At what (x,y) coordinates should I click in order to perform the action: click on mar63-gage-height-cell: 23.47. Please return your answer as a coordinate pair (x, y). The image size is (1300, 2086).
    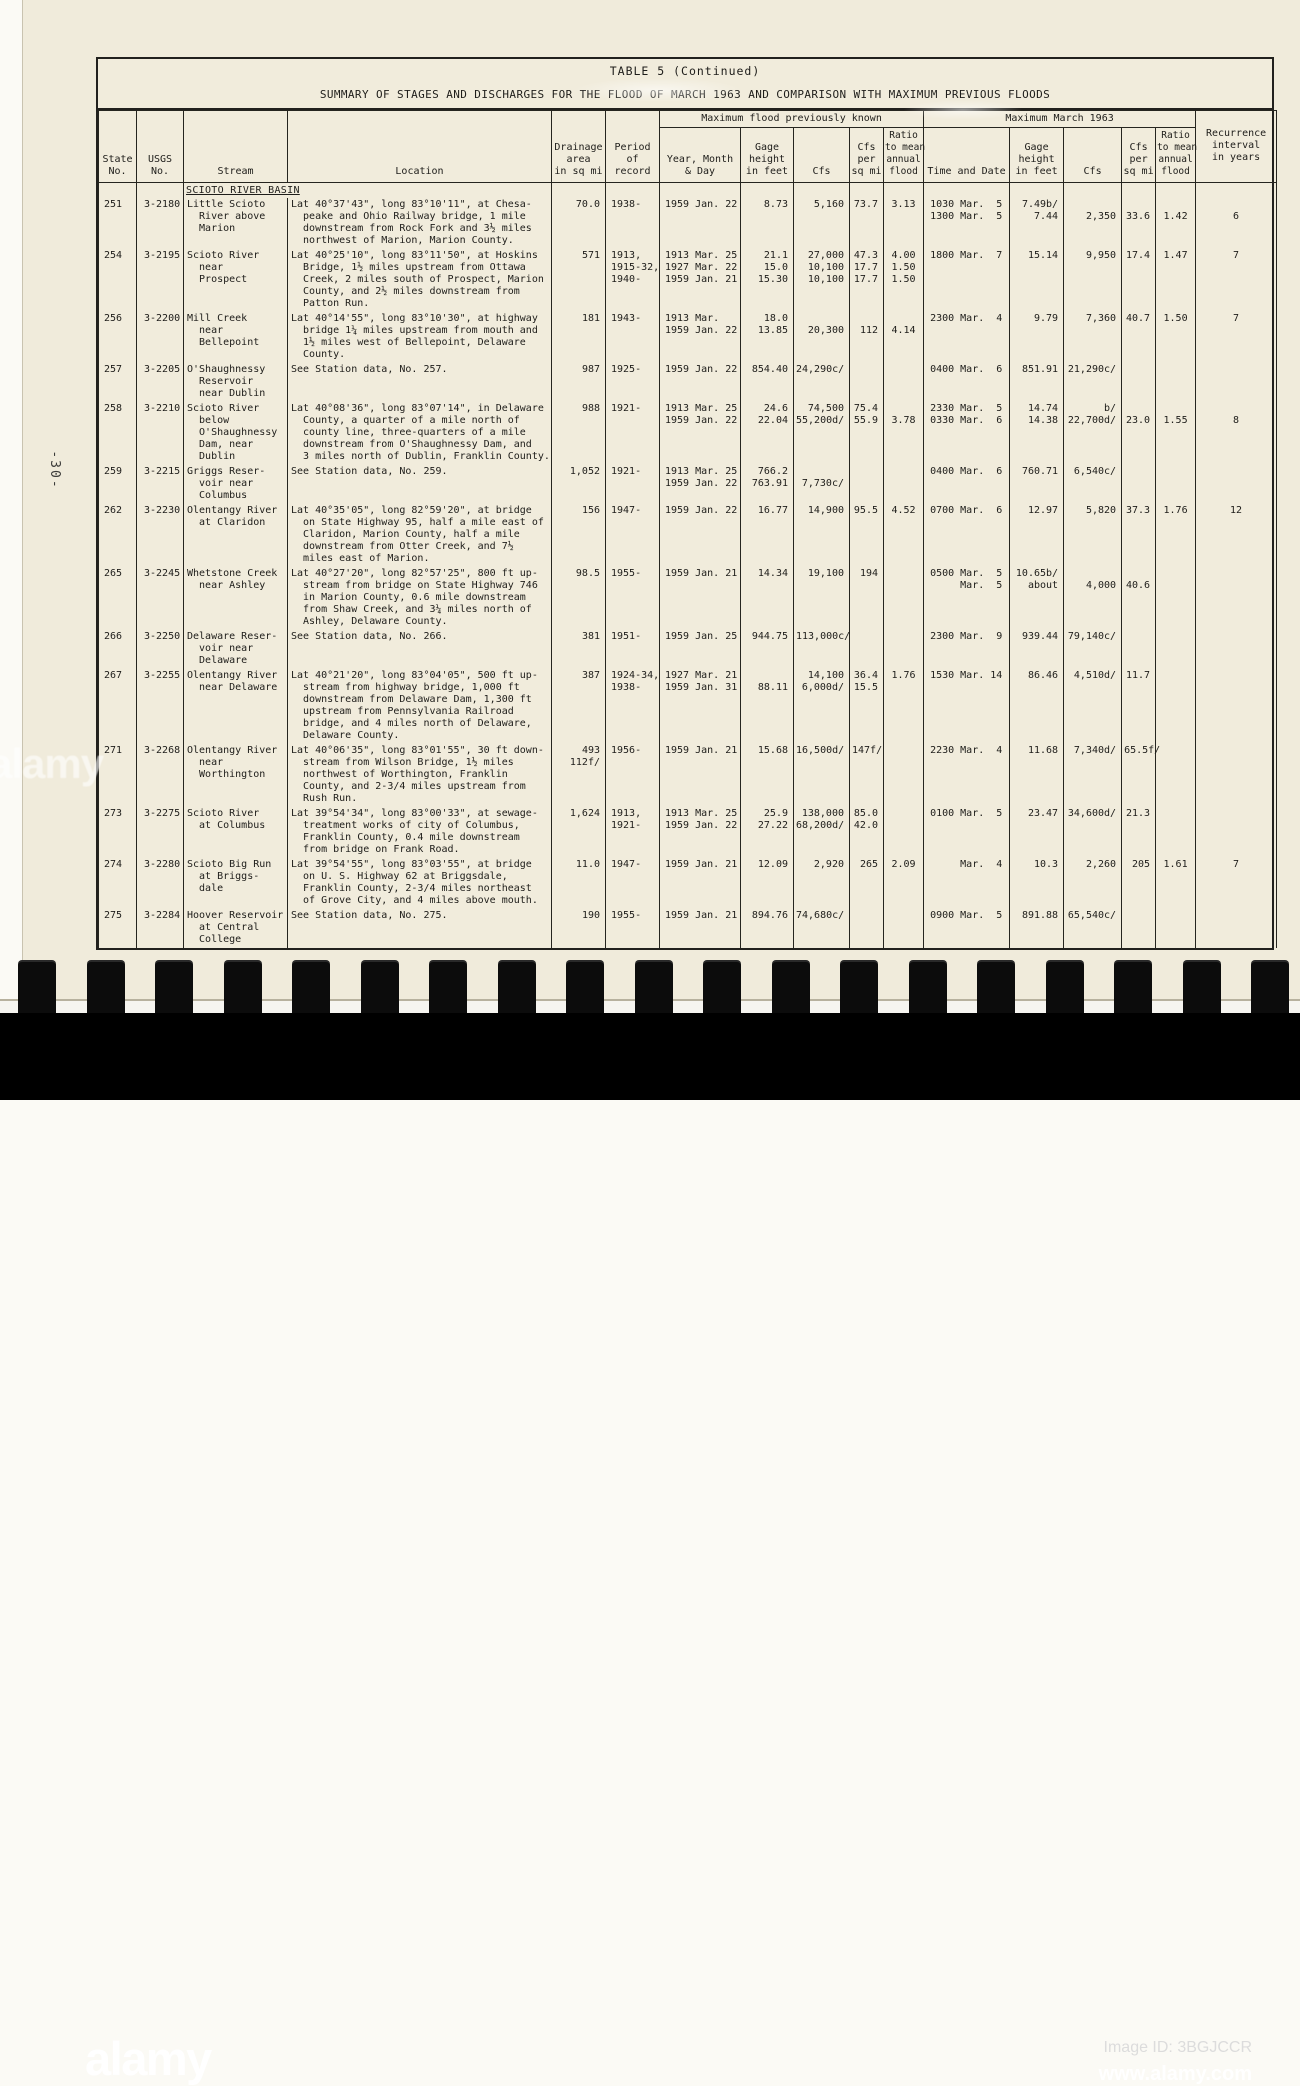
    Looking at the image, I should click on (1037, 832).